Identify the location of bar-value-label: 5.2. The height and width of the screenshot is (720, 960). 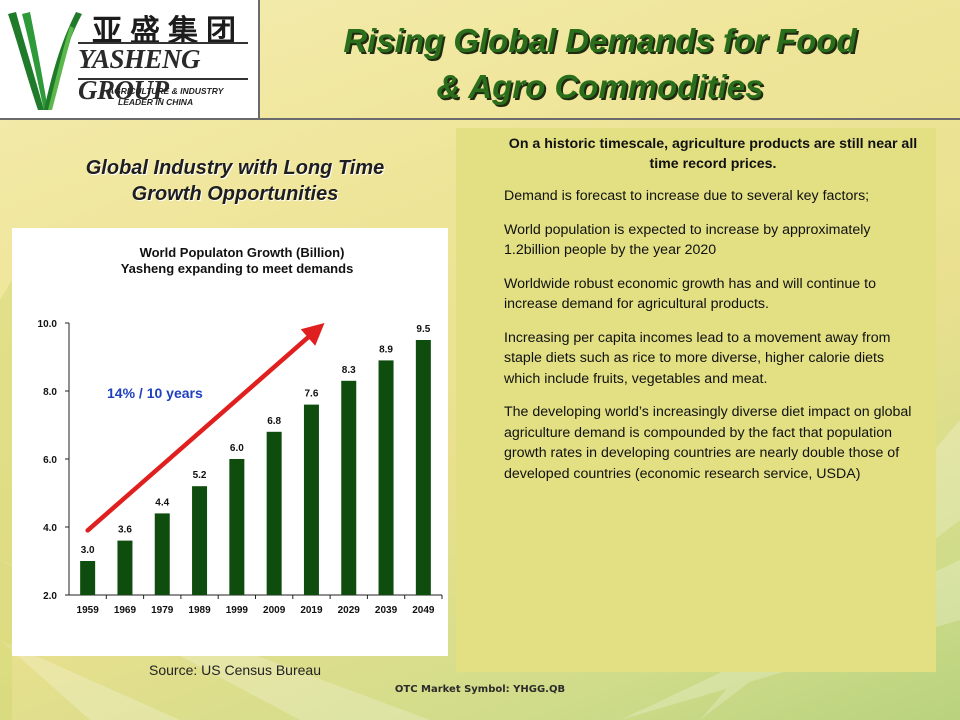
(200, 475).